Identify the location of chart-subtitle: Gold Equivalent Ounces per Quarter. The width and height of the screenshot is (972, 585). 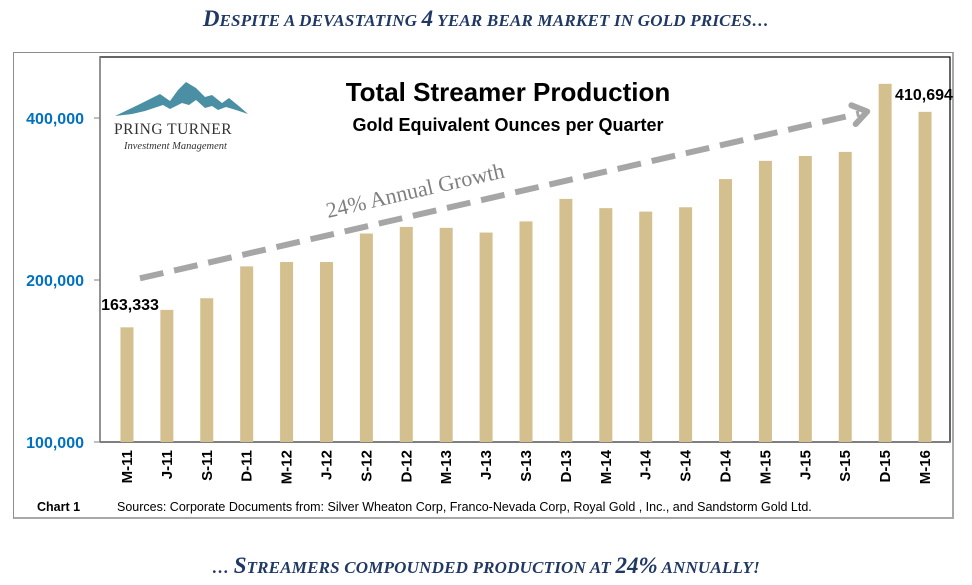
(507, 125).